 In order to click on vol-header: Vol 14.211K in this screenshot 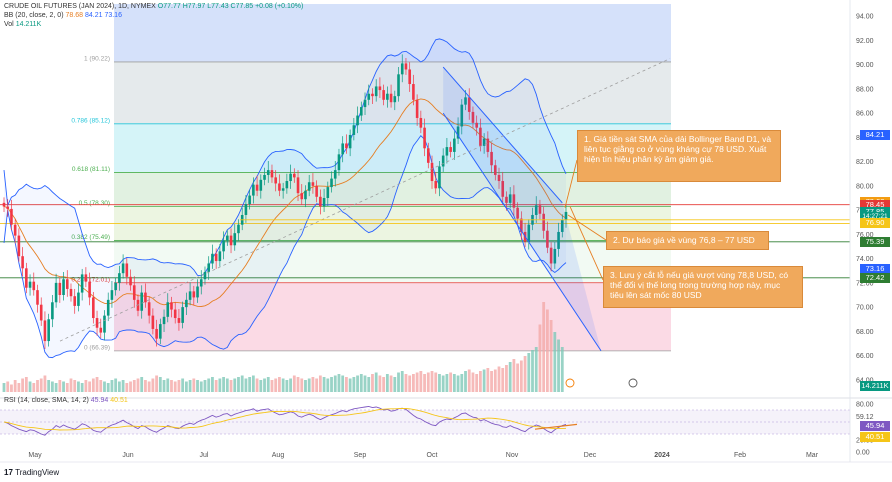, I will do `click(22, 24)`.